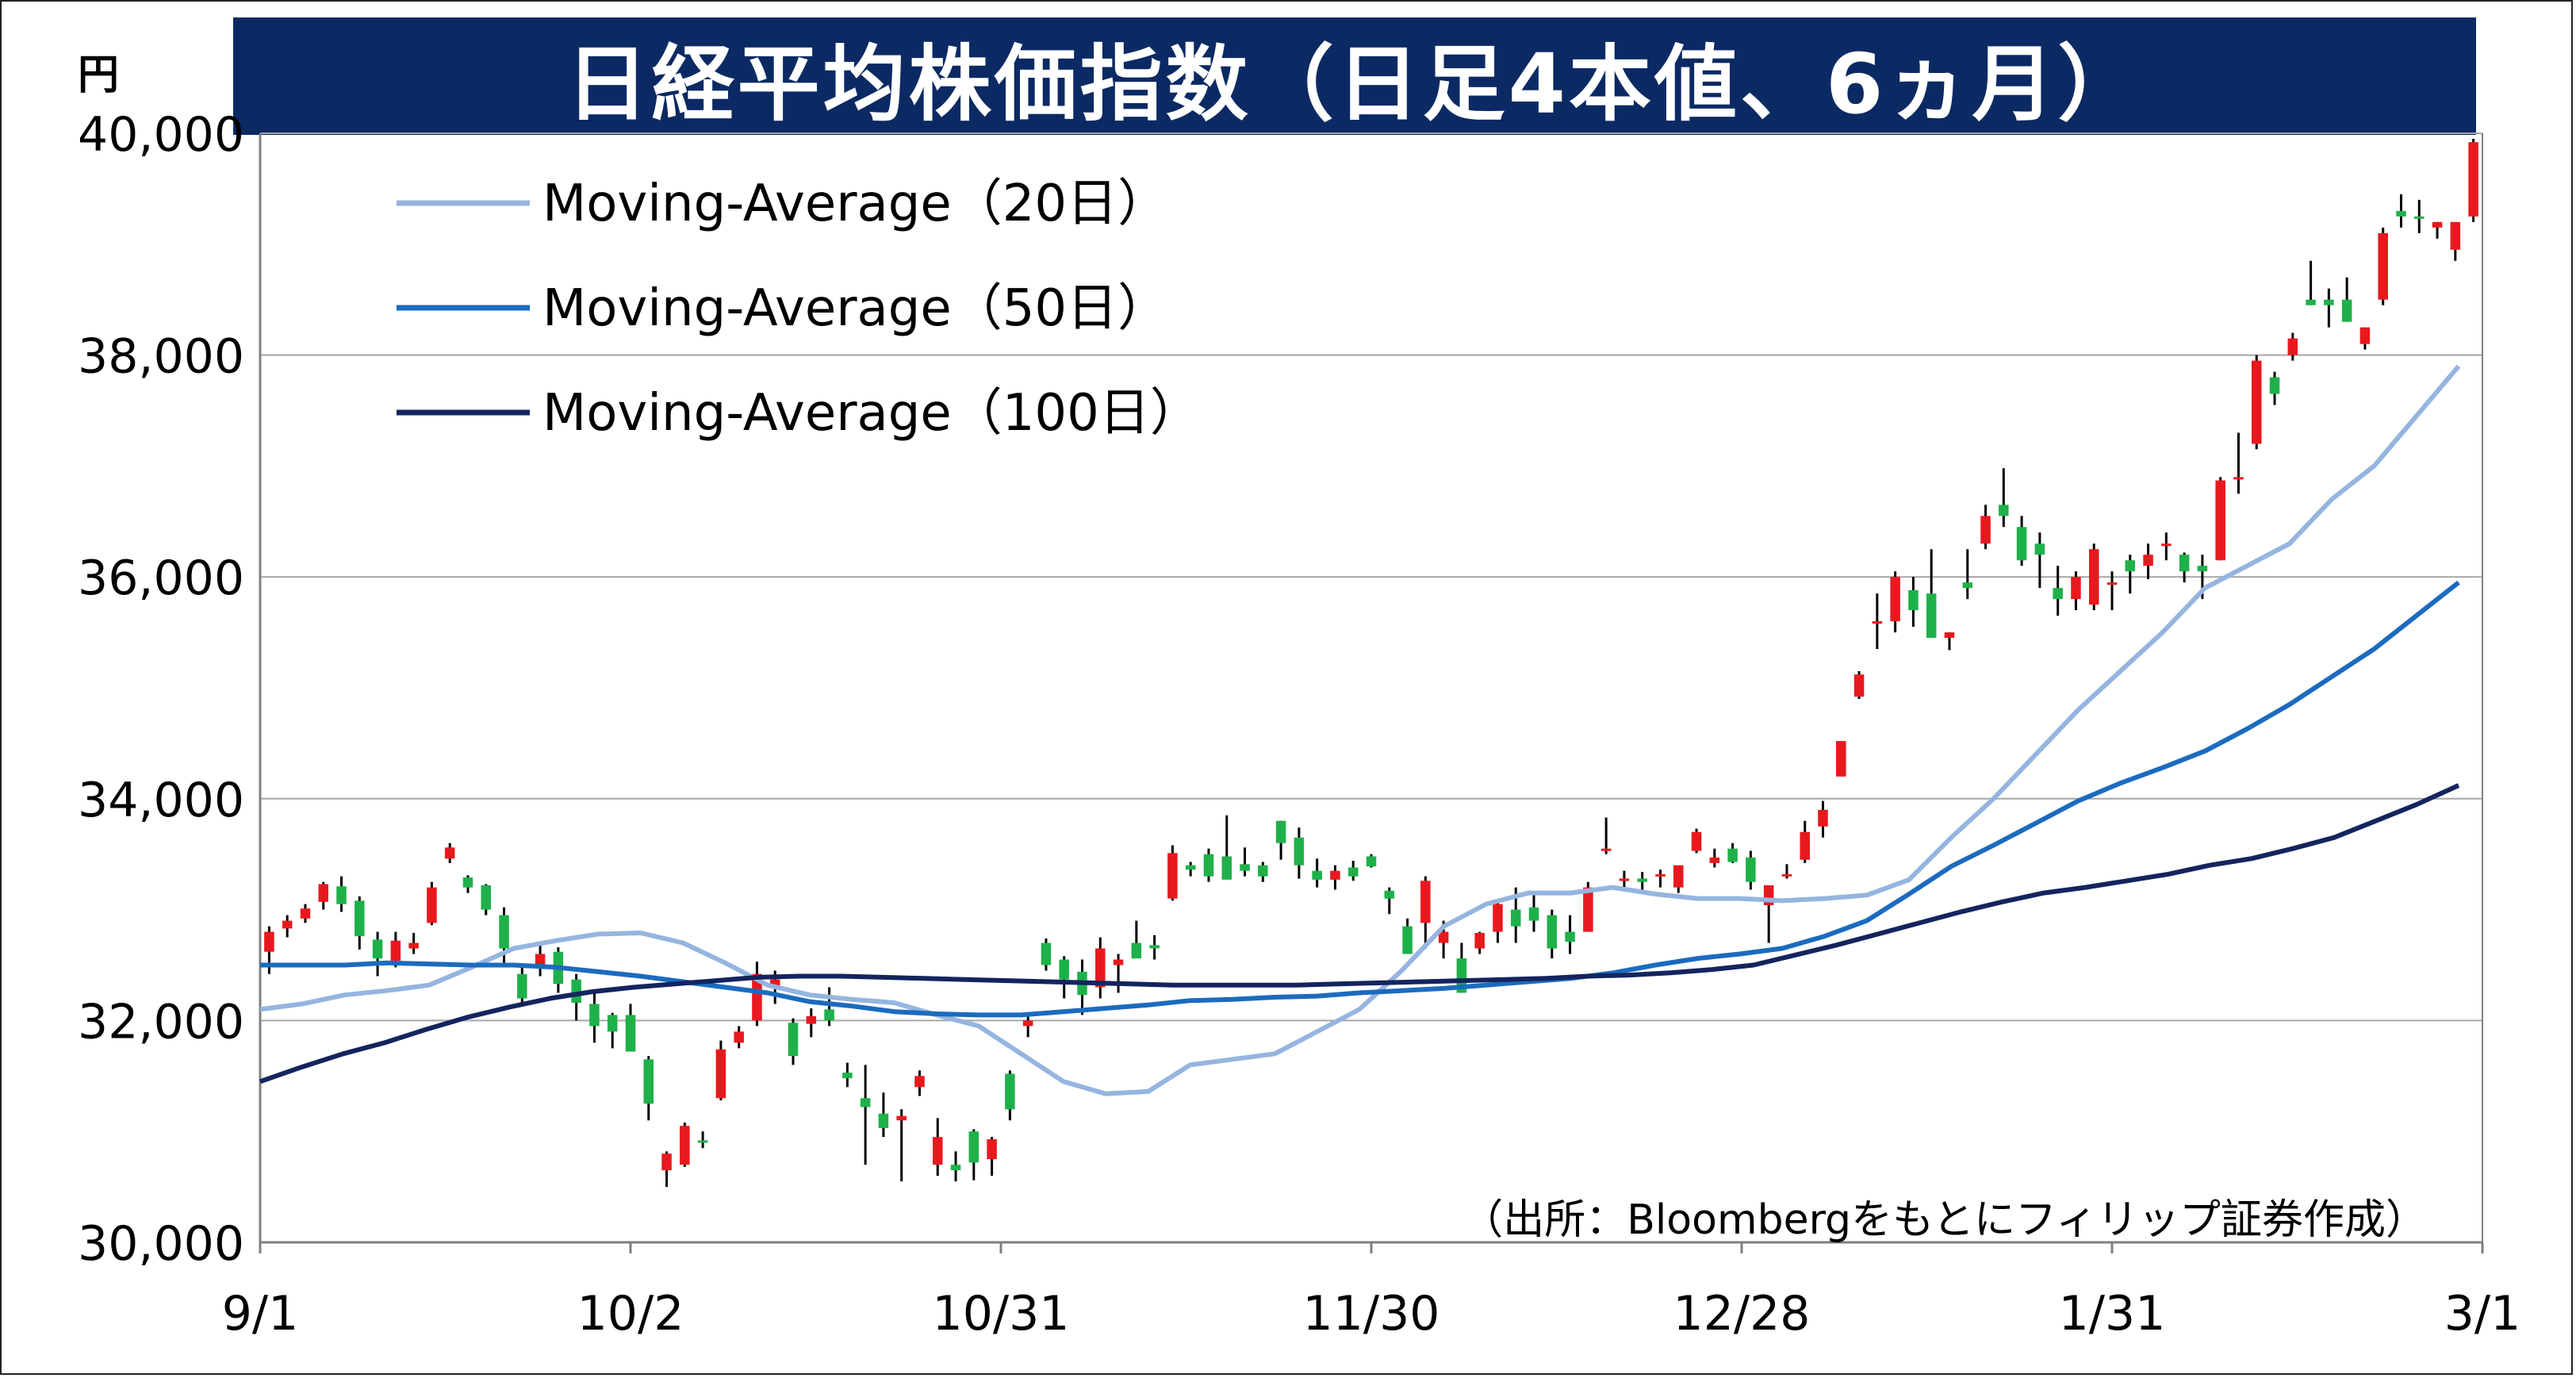 This screenshot has height=1378, width=2576. What do you see at coordinates (161, 135) in the screenshot?
I see `y-tick-label: 40,000` at bounding box center [161, 135].